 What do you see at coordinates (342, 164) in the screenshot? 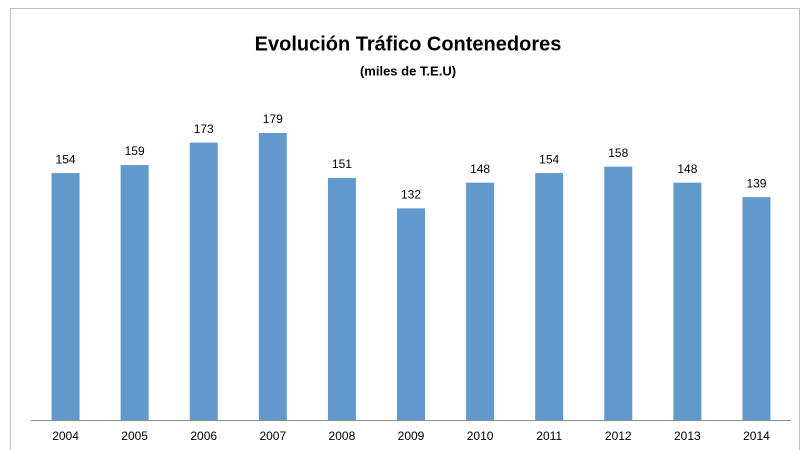
I see `value-label: 151` at bounding box center [342, 164].